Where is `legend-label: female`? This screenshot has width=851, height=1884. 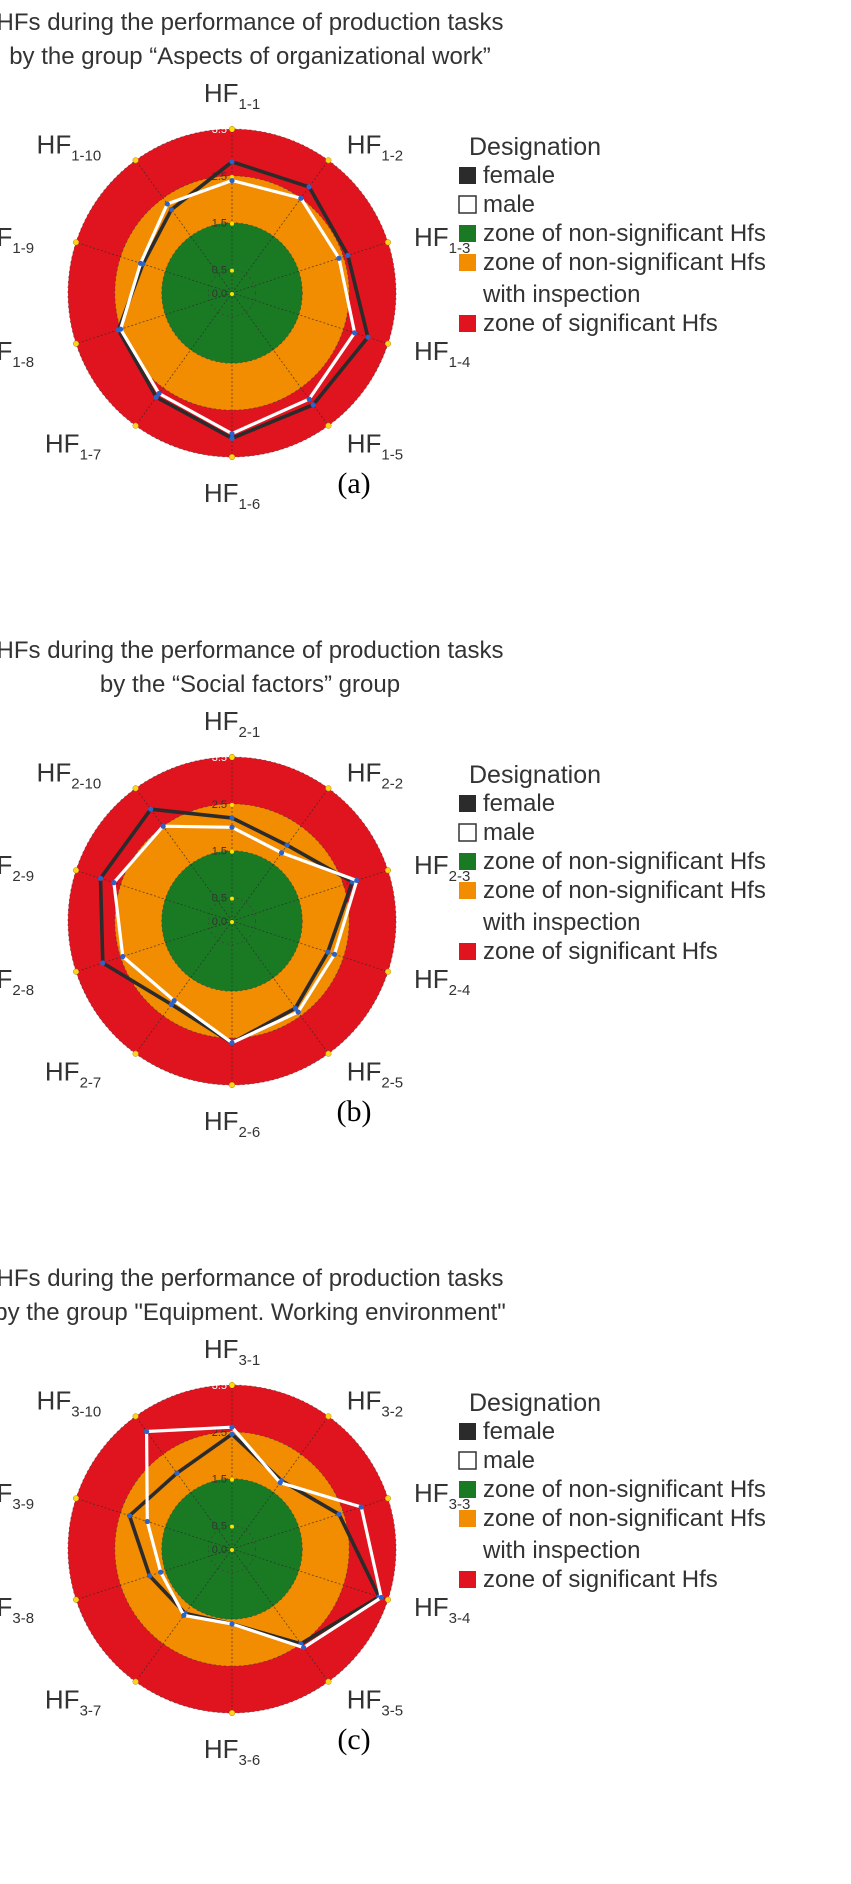
legend-label: female is located at coordinates (519, 175).